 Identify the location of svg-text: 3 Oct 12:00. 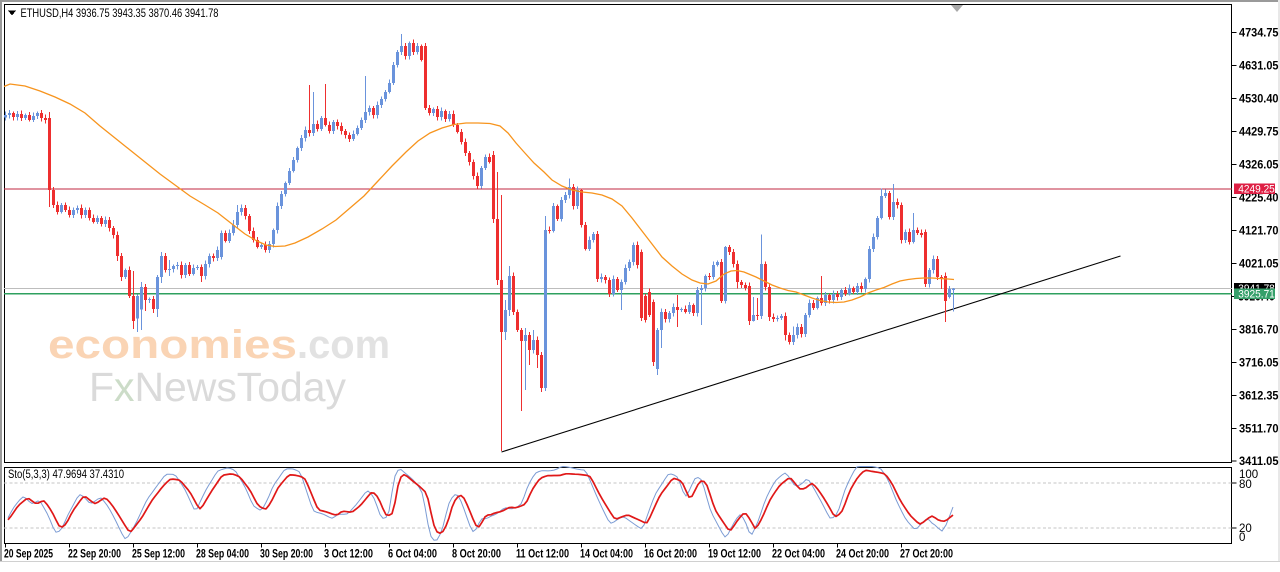
(348, 555).